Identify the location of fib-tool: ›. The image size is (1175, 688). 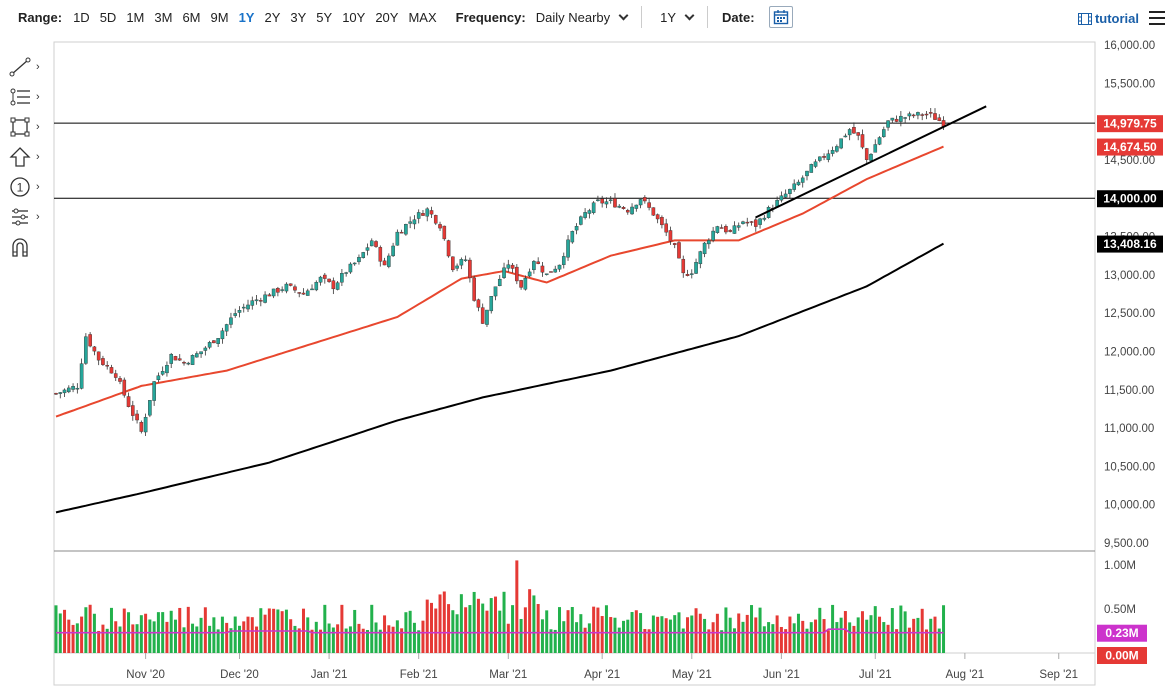
(30, 97).